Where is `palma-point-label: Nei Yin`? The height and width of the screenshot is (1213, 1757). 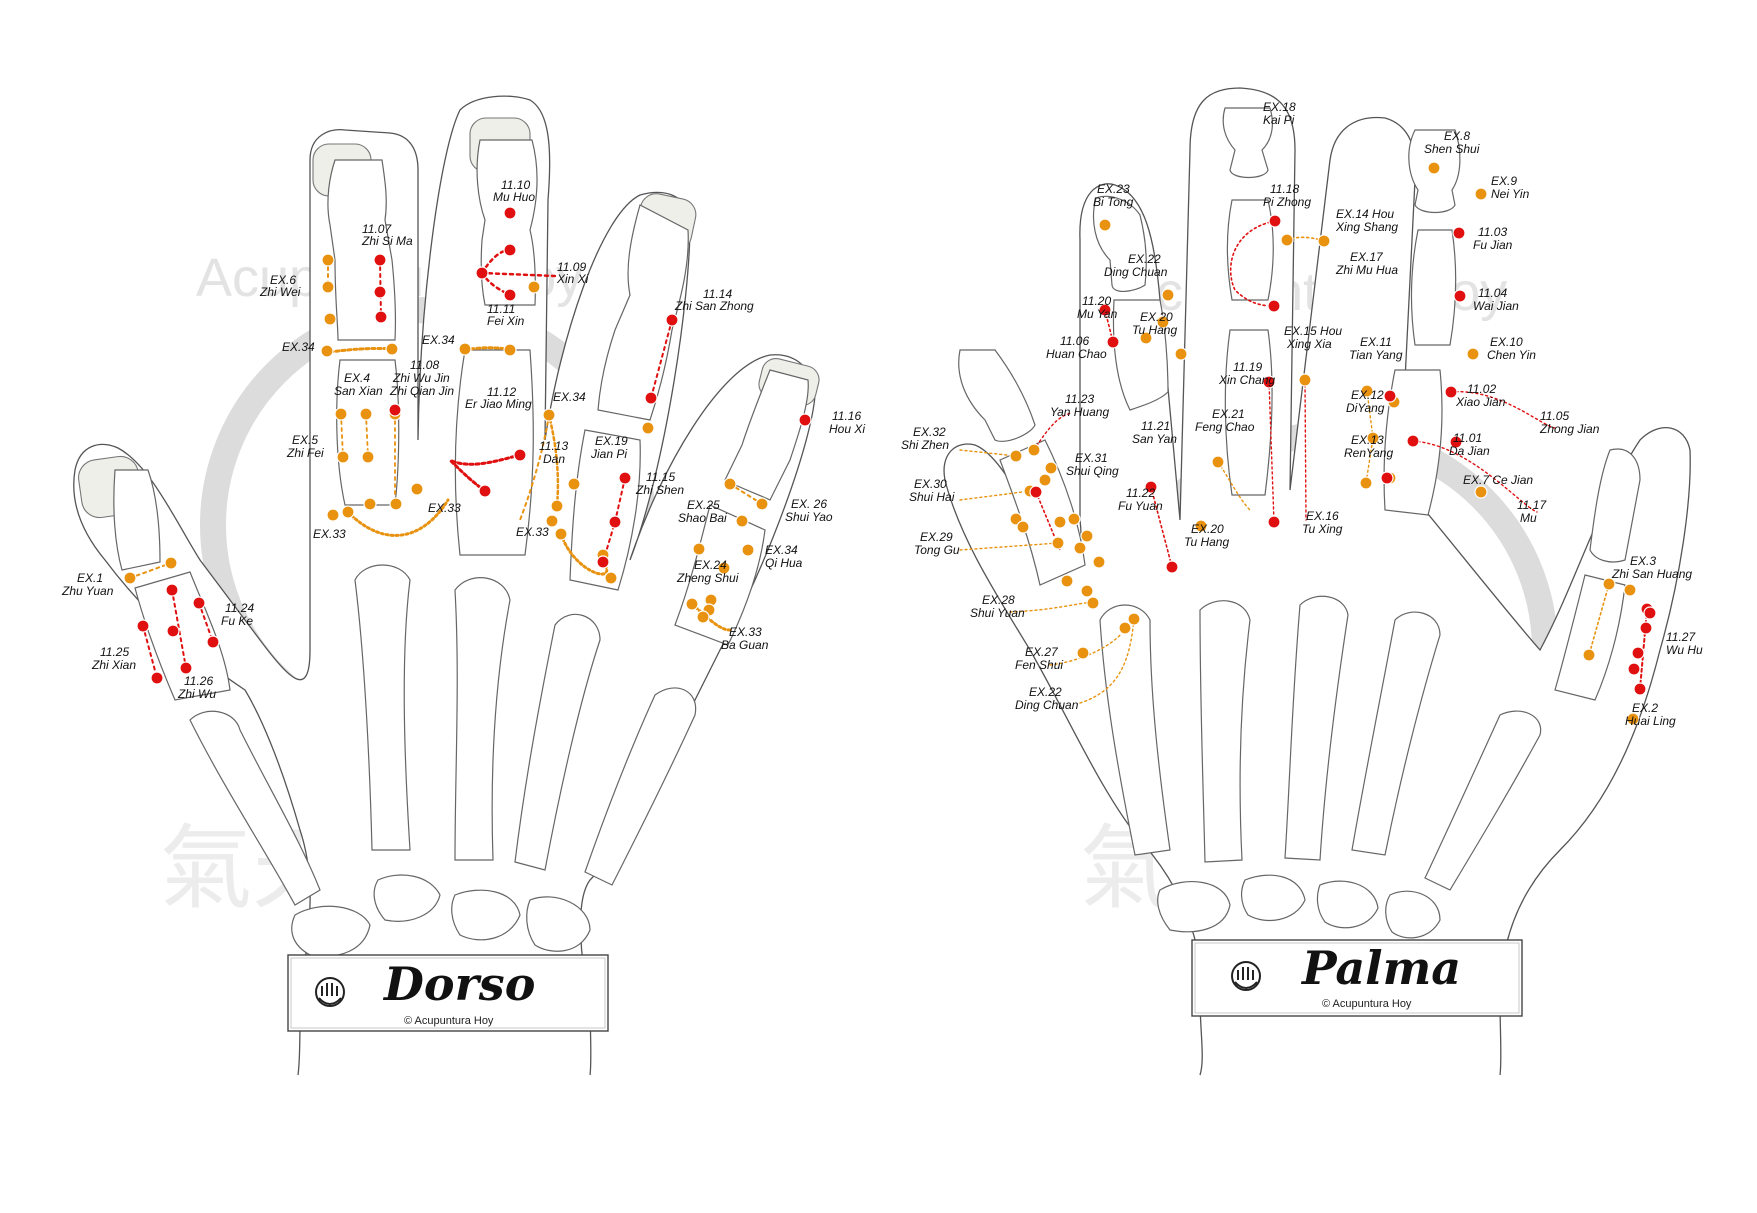
palma-point-label: Nei Yin is located at coordinates (1510, 194).